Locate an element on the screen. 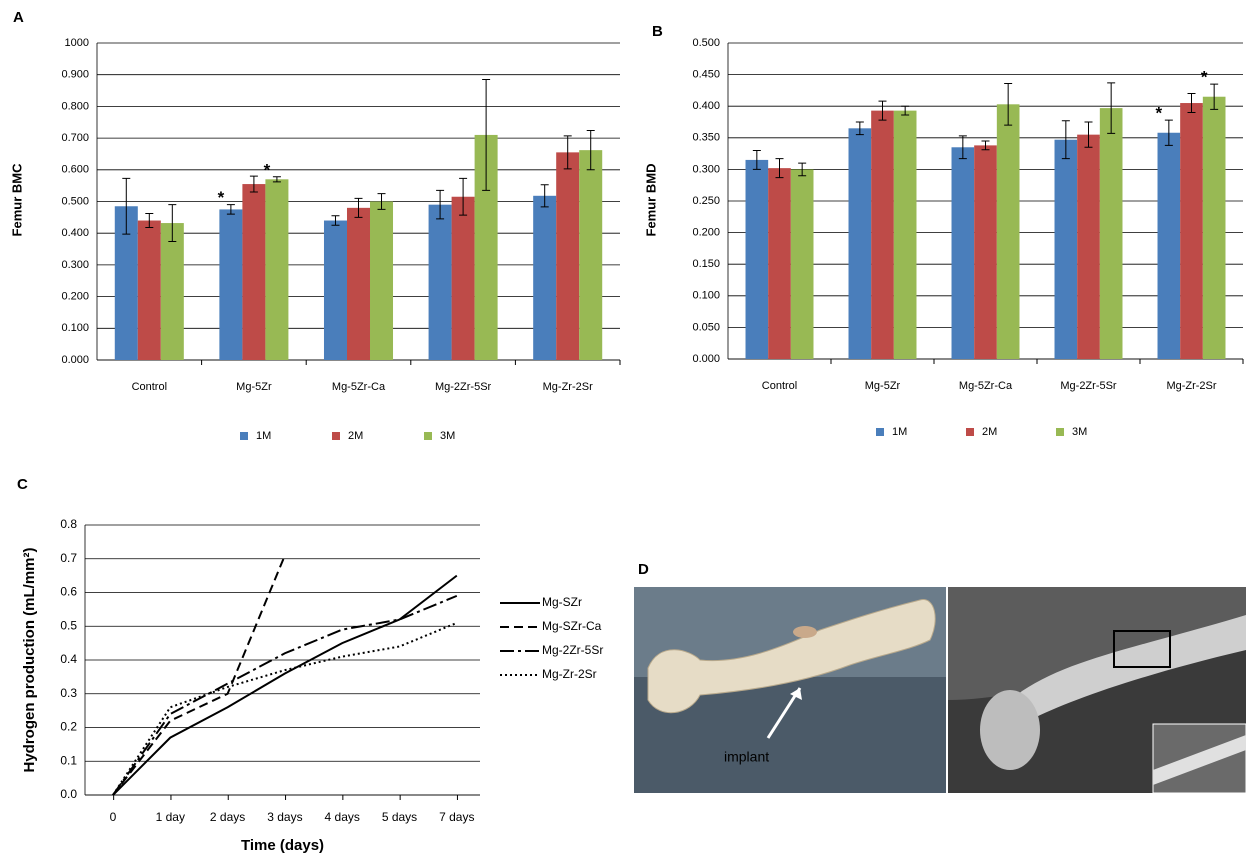 The image size is (1246, 861). photo-panel: D implant is located at coordinates (940, 677).